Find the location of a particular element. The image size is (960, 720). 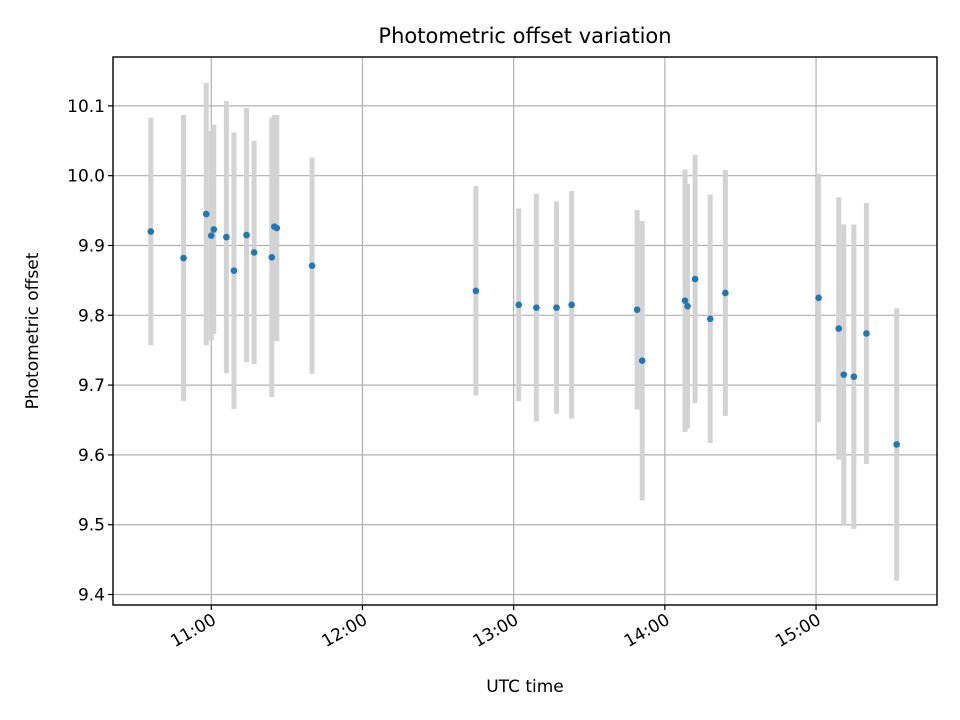

y-tick-label: 9.9 is located at coordinates (91, 246).